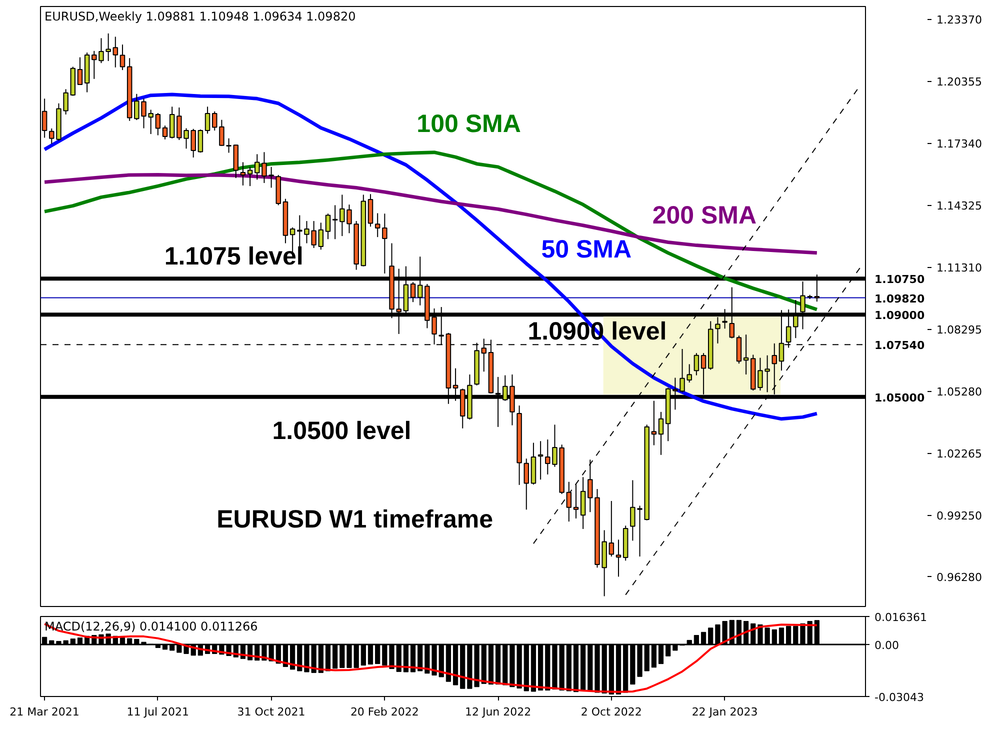  Describe the element at coordinates (704, 215) in the screenshot. I see `series-label: 200 SMA` at that location.